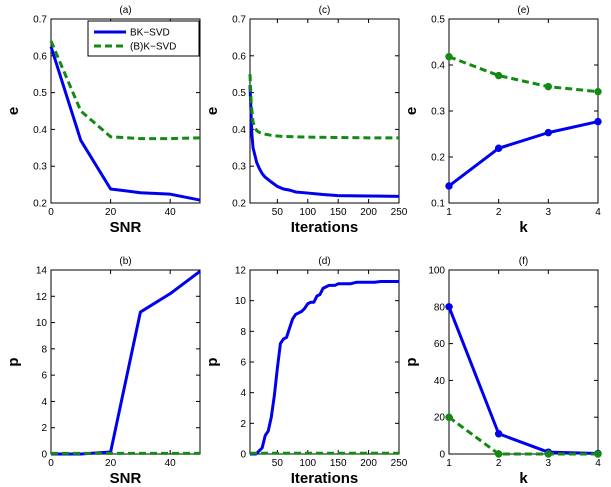  What do you see at coordinates (307, 212) in the screenshot?
I see `x-tick-label: 100` at bounding box center [307, 212].